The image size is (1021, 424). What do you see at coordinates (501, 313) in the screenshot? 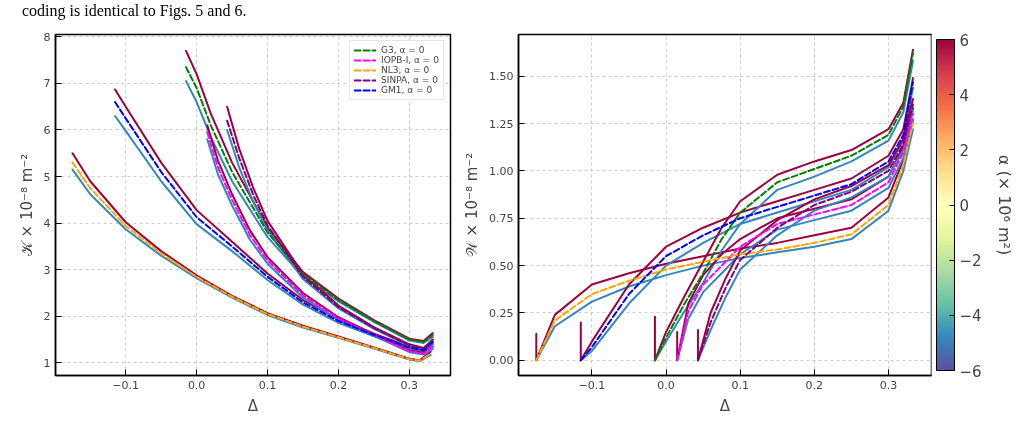
I see `y-tick-label: 0.25` at bounding box center [501, 313].